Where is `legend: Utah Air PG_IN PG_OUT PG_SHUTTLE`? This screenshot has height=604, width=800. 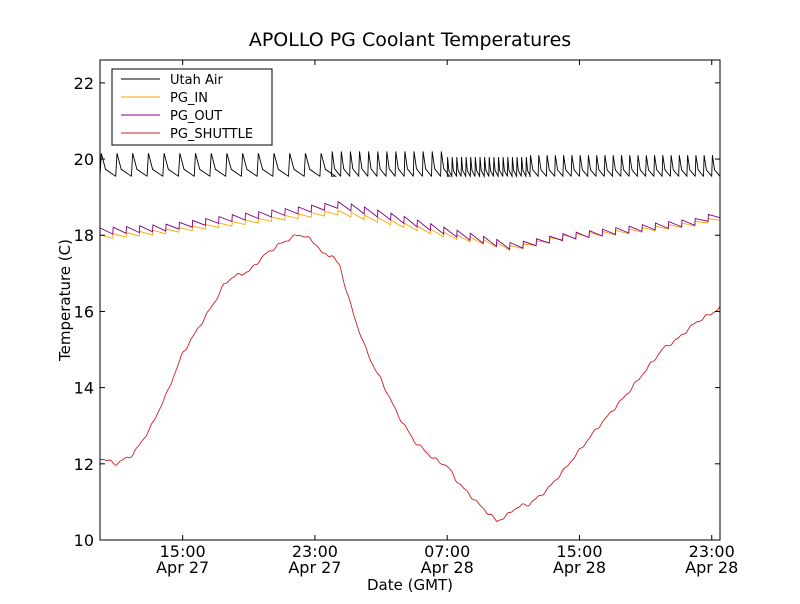 legend: Utah Air PG_IN PG_OUT PG_SHUTTLE is located at coordinates (192, 107).